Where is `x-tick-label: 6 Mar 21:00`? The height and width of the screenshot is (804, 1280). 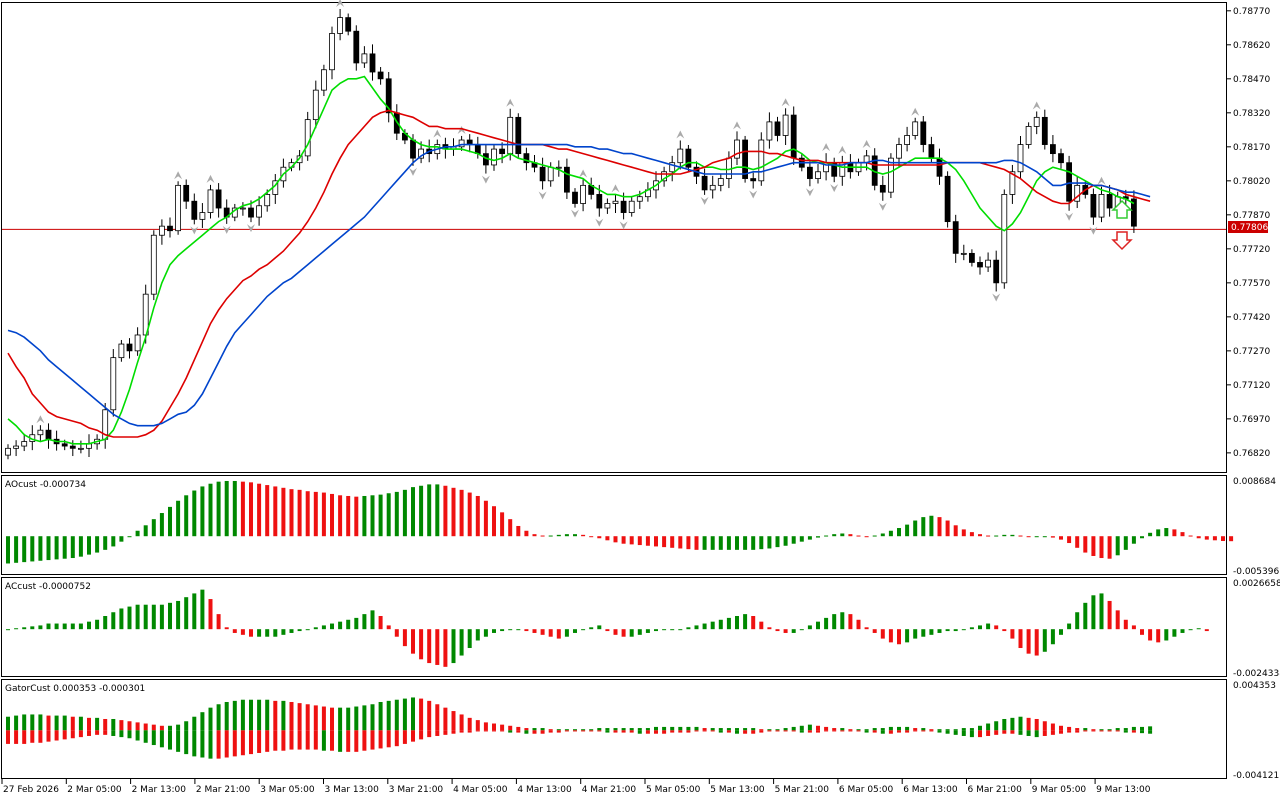
x-tick-label: 6 Mar 21:00 is located at coordinates (995, 790).